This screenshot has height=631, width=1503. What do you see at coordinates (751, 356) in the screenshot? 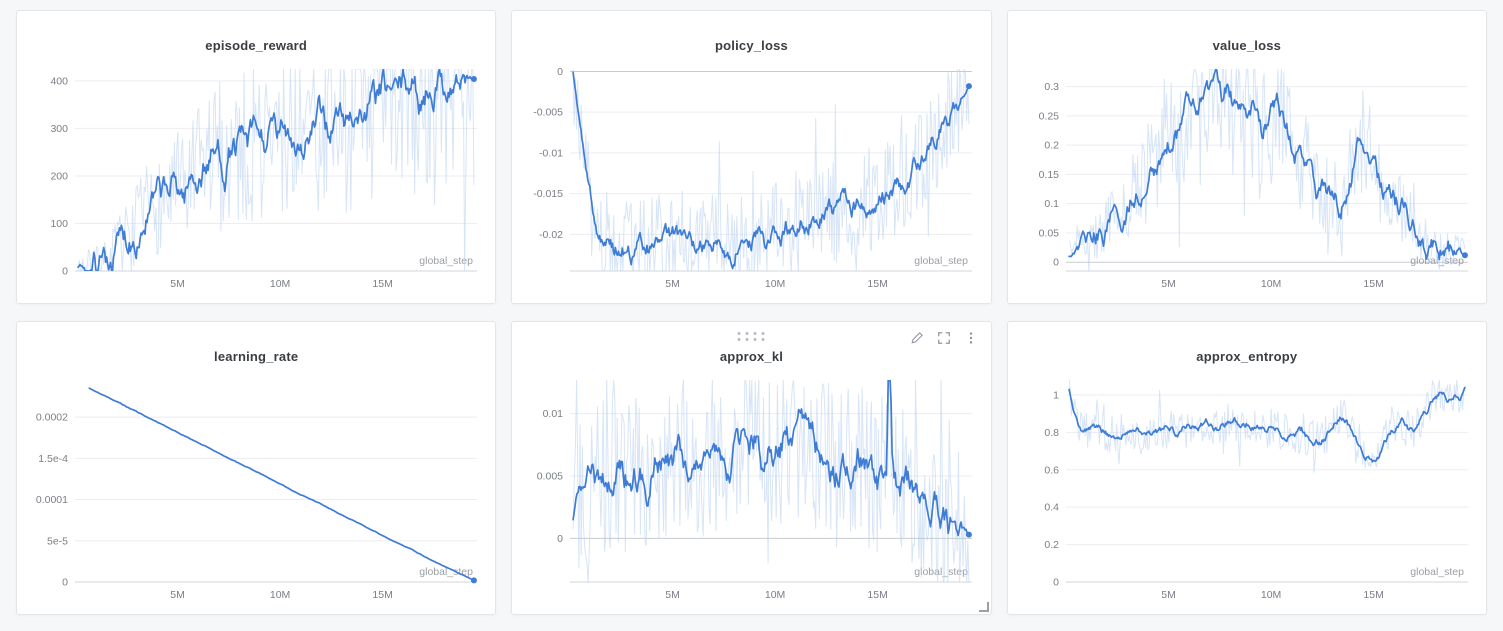
I see `panel-title: approx_kl` at bounding box center [751, 356].